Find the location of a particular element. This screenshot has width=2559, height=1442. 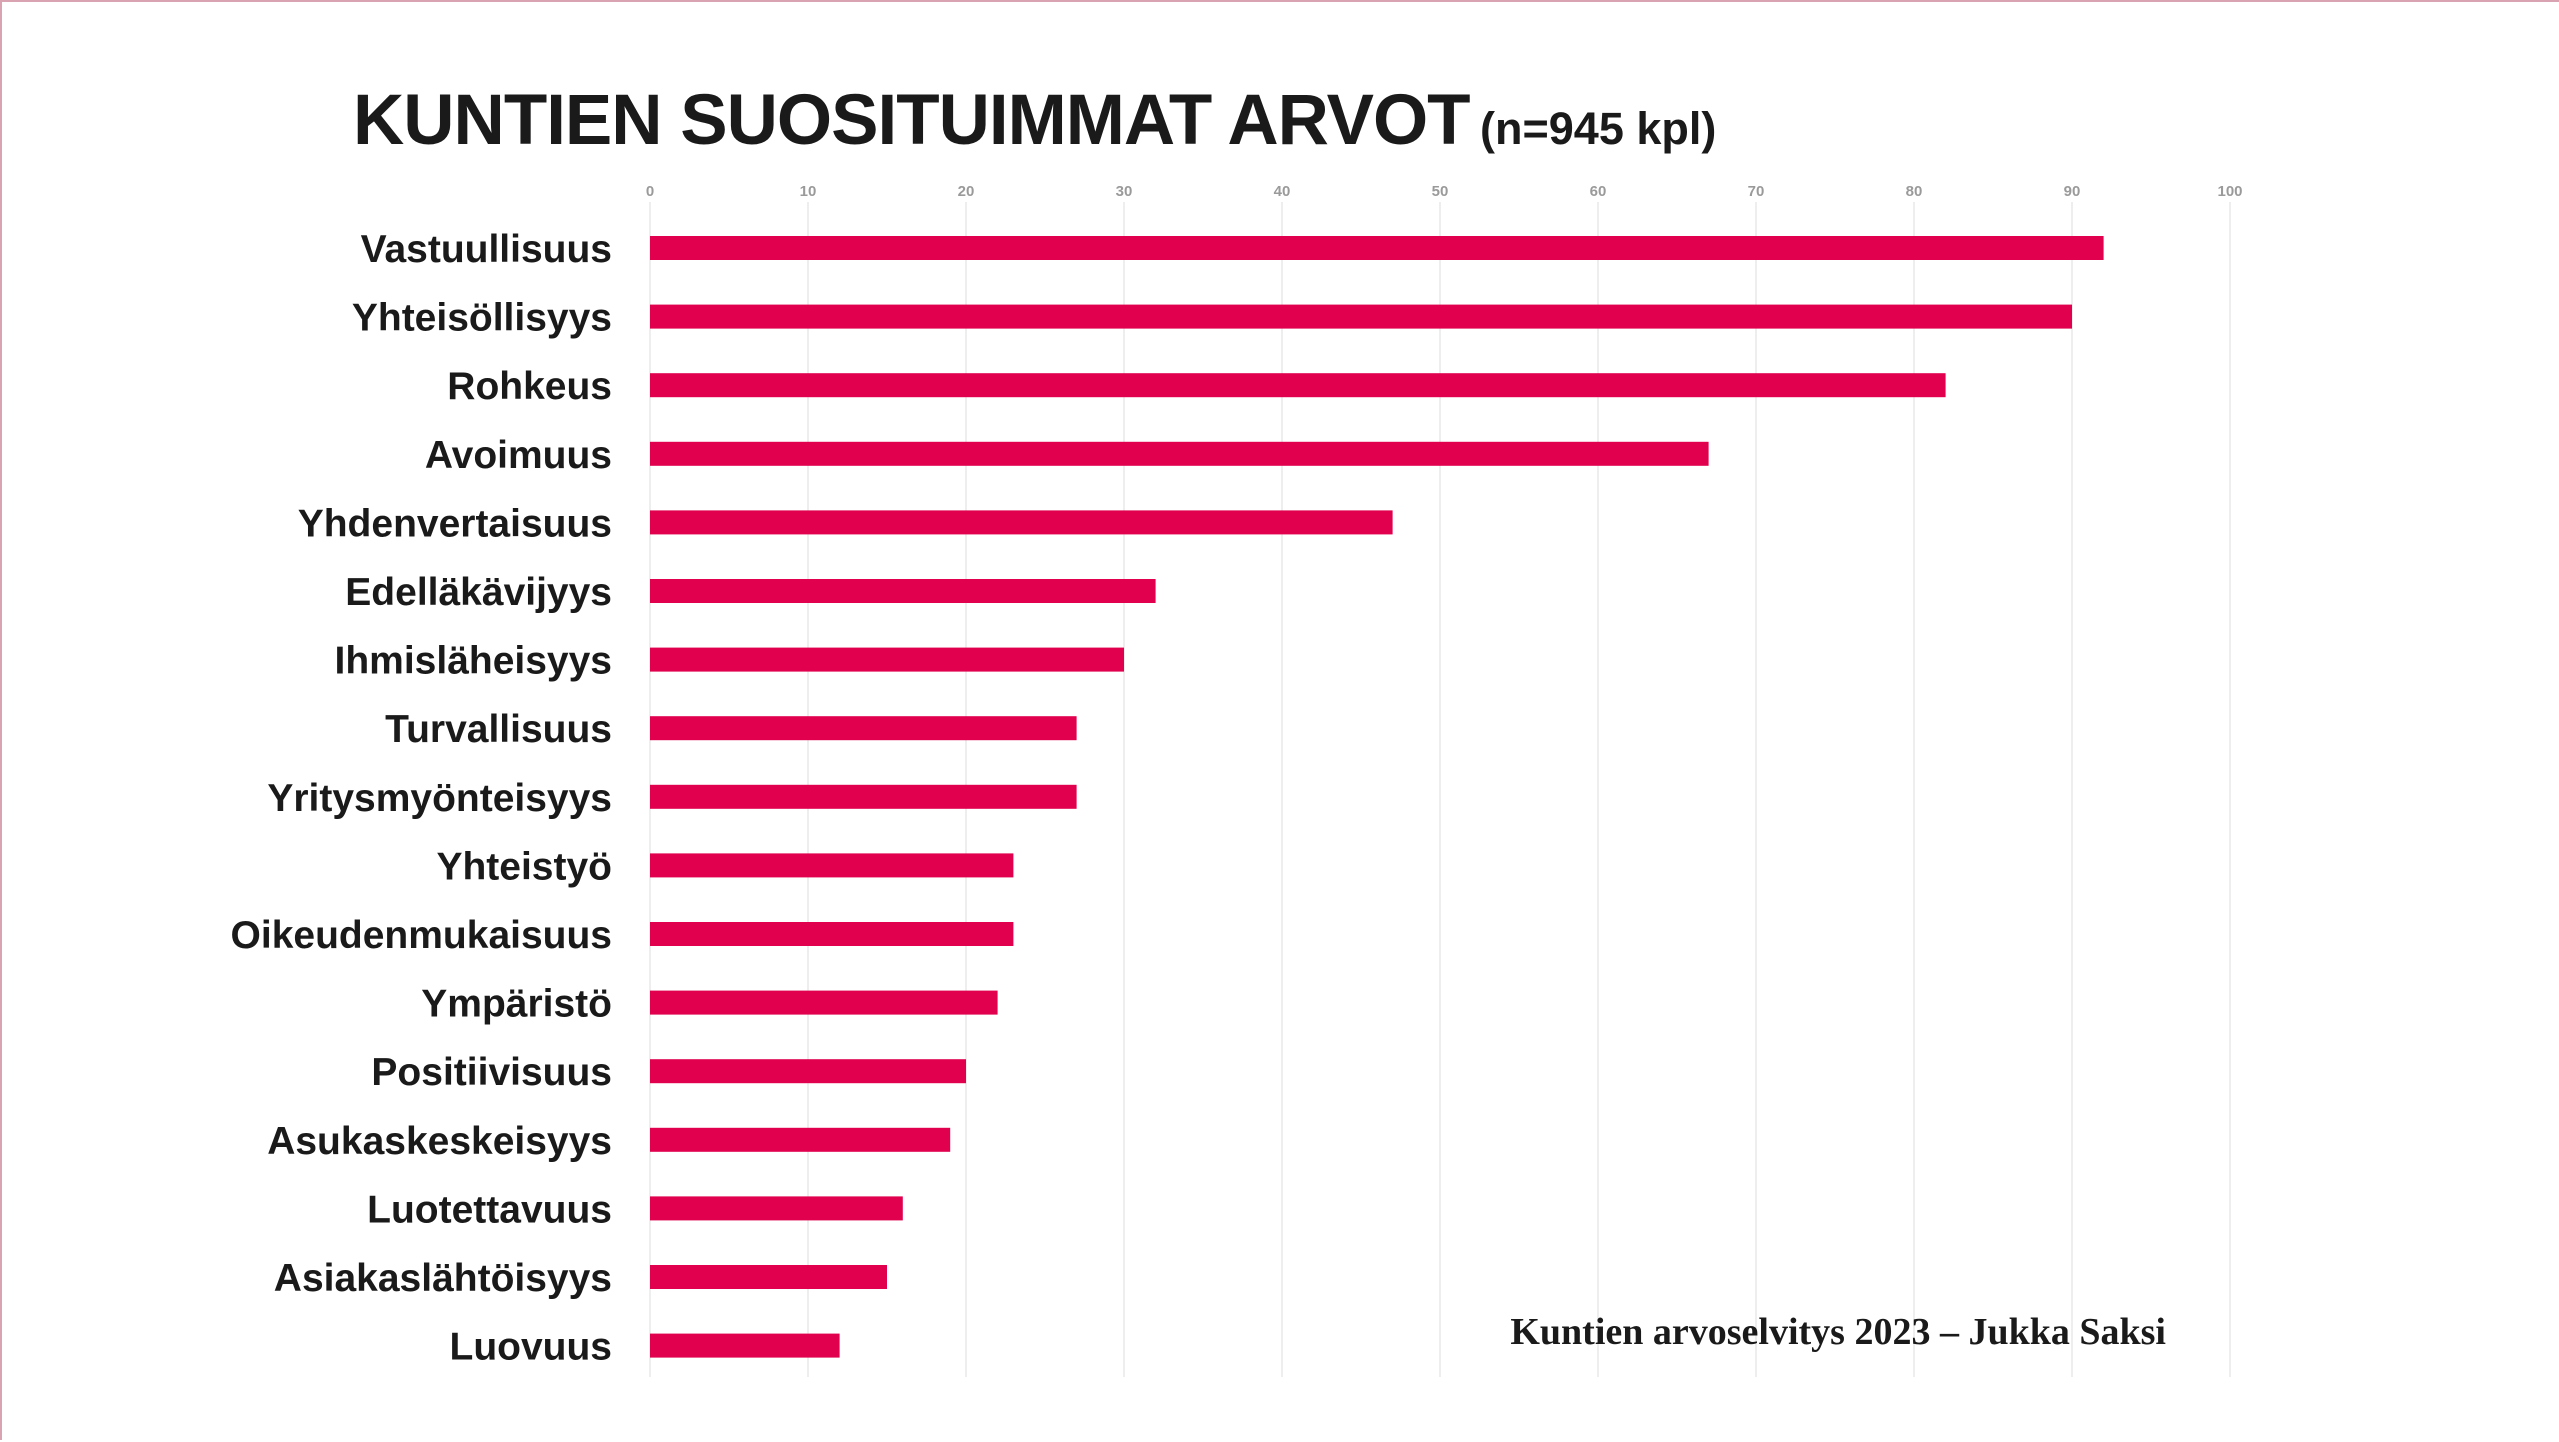

x-tick-label-0: 0 is located at coordinates (650, 191).